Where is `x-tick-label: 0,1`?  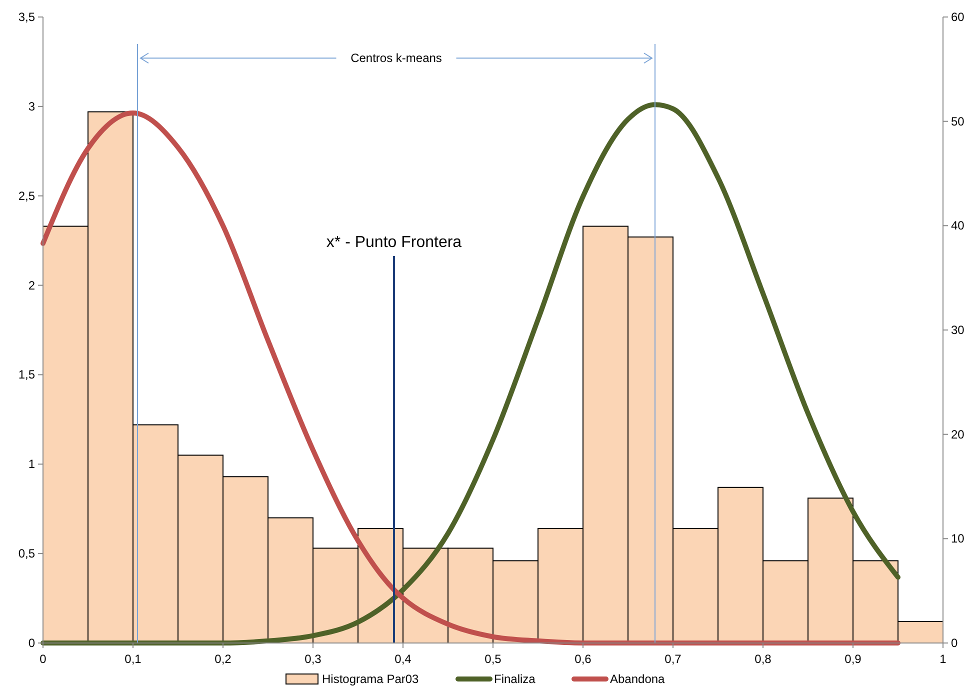 x-tick-label: 0,1 is located at coordinates (133, 659).